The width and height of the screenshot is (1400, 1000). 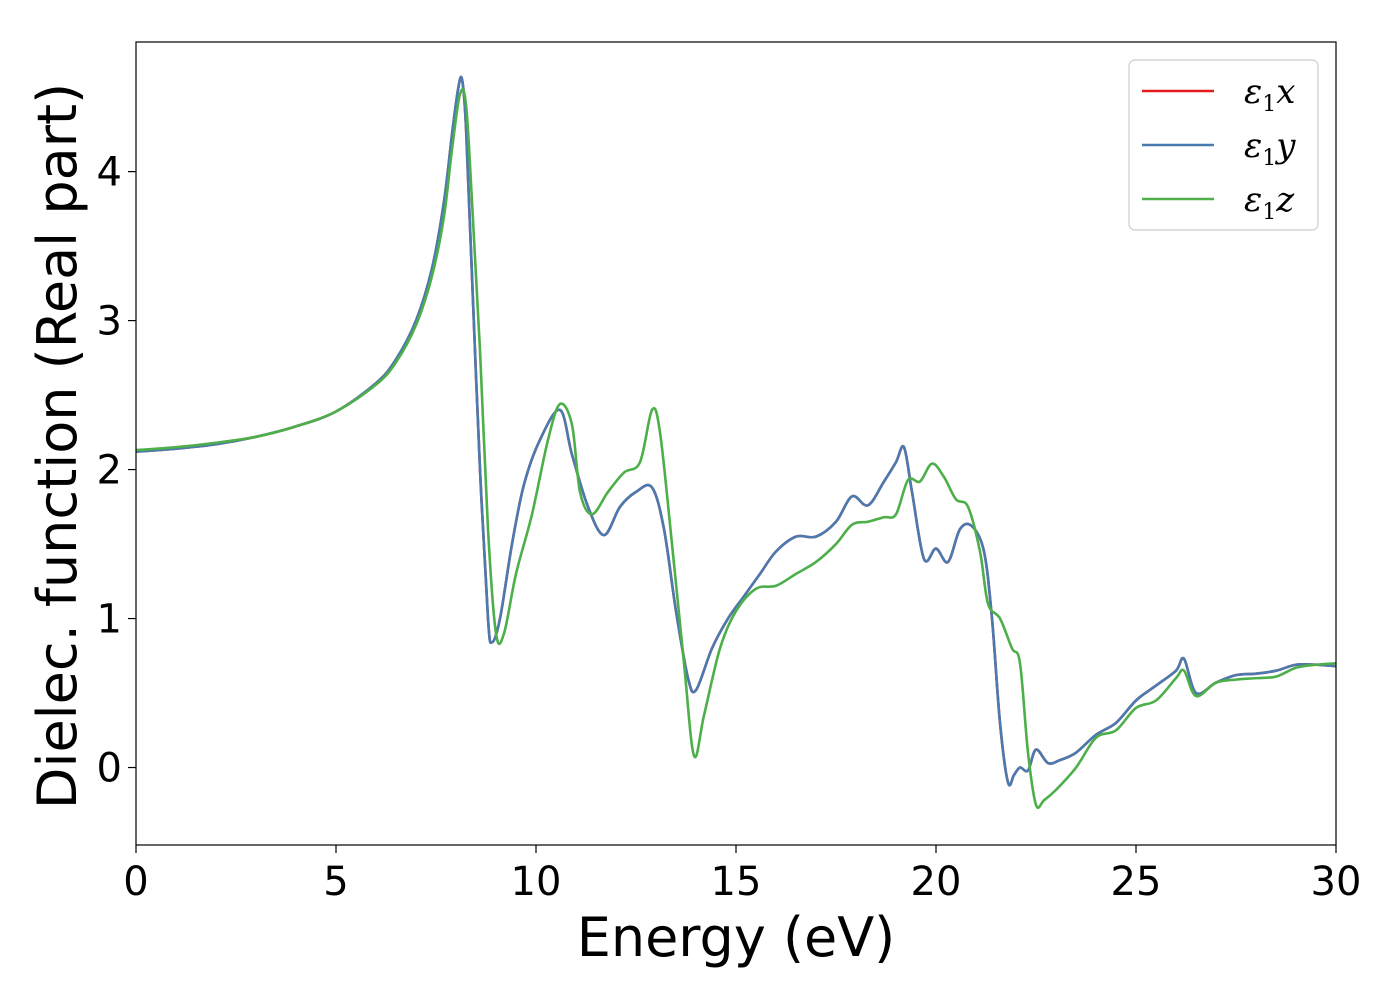 What do you see at coordinates (936, 882) in the screenshot?
I see `x-tick-label: 20` at bounding box center [936, 882].